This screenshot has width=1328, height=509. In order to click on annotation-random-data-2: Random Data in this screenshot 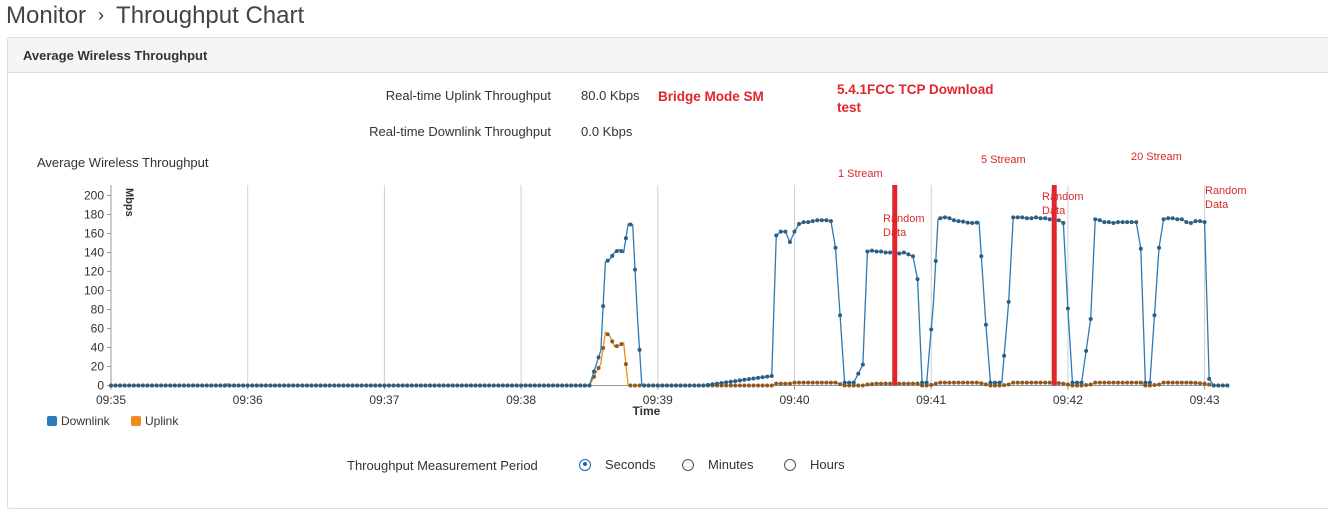, I will do `click(1063, 204)`.